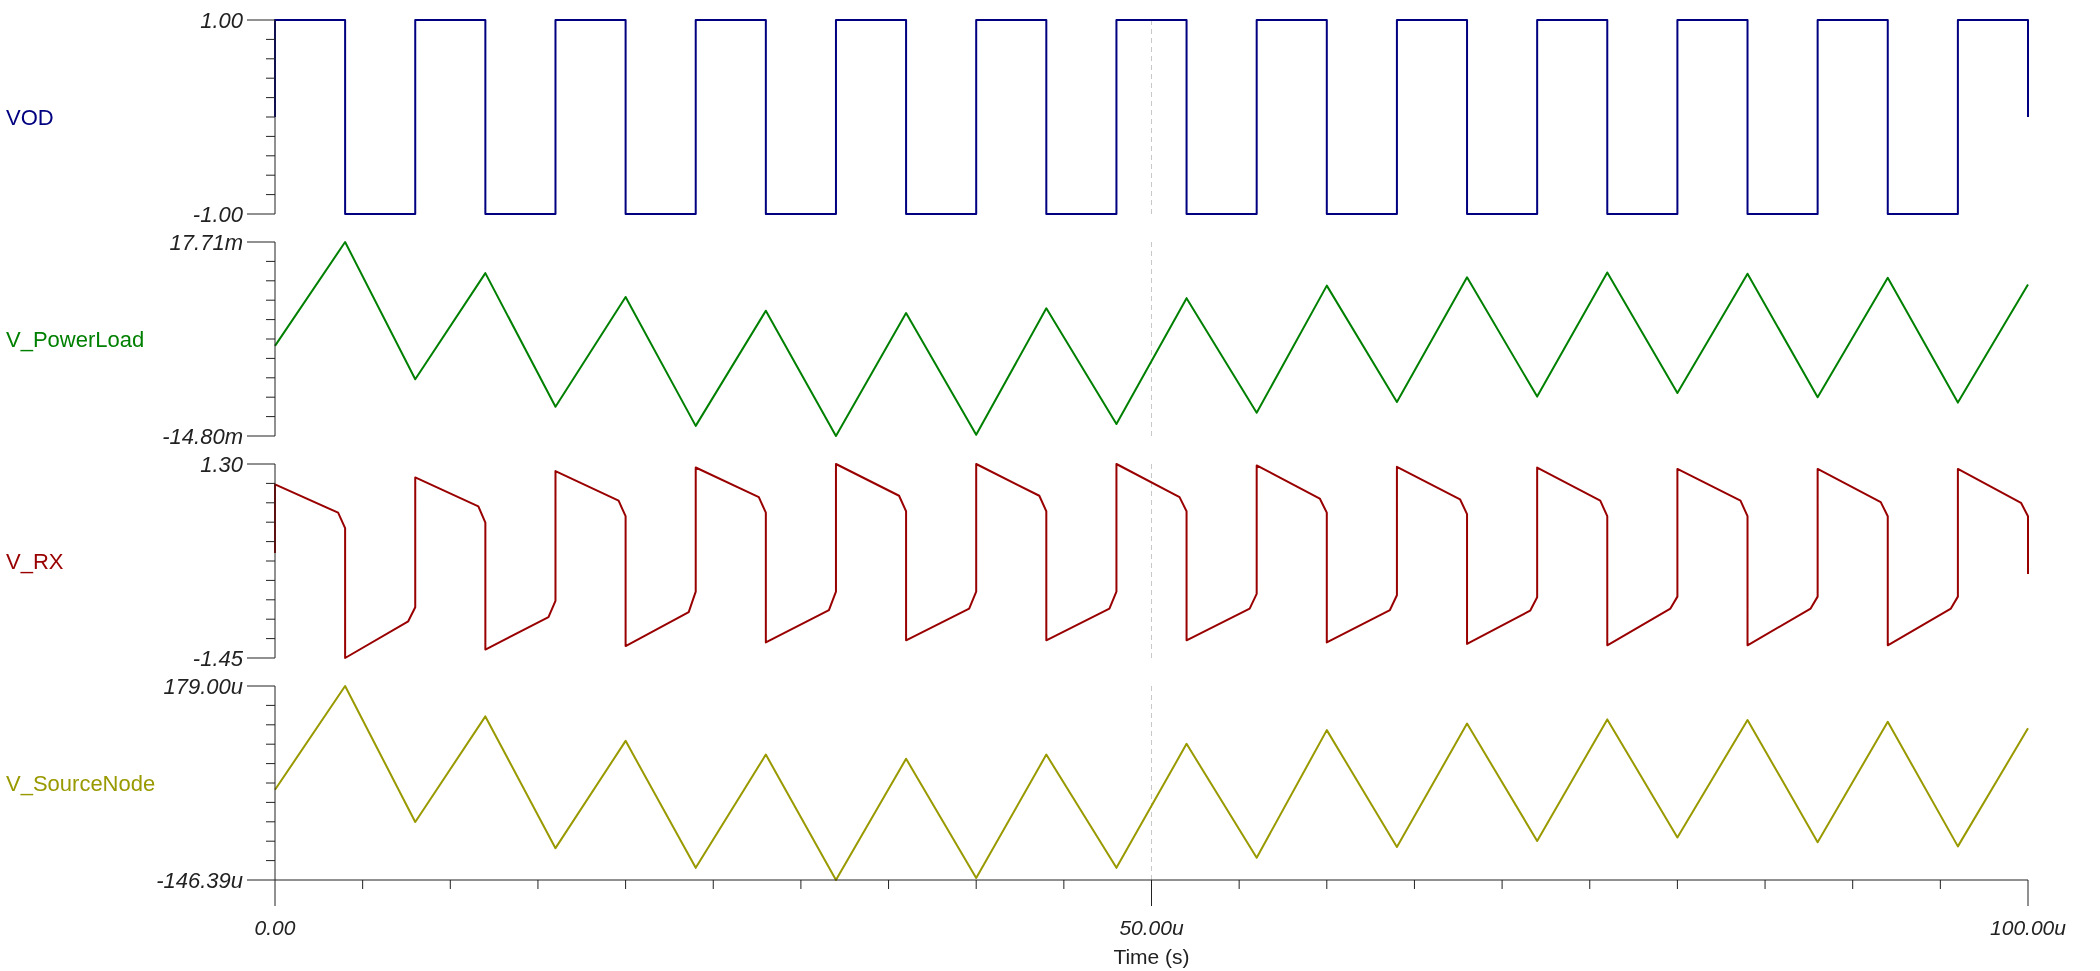  Describe the element at coordinates (218, 658) in the screenshot. I see `y-tick-label: -1.45` at that location.